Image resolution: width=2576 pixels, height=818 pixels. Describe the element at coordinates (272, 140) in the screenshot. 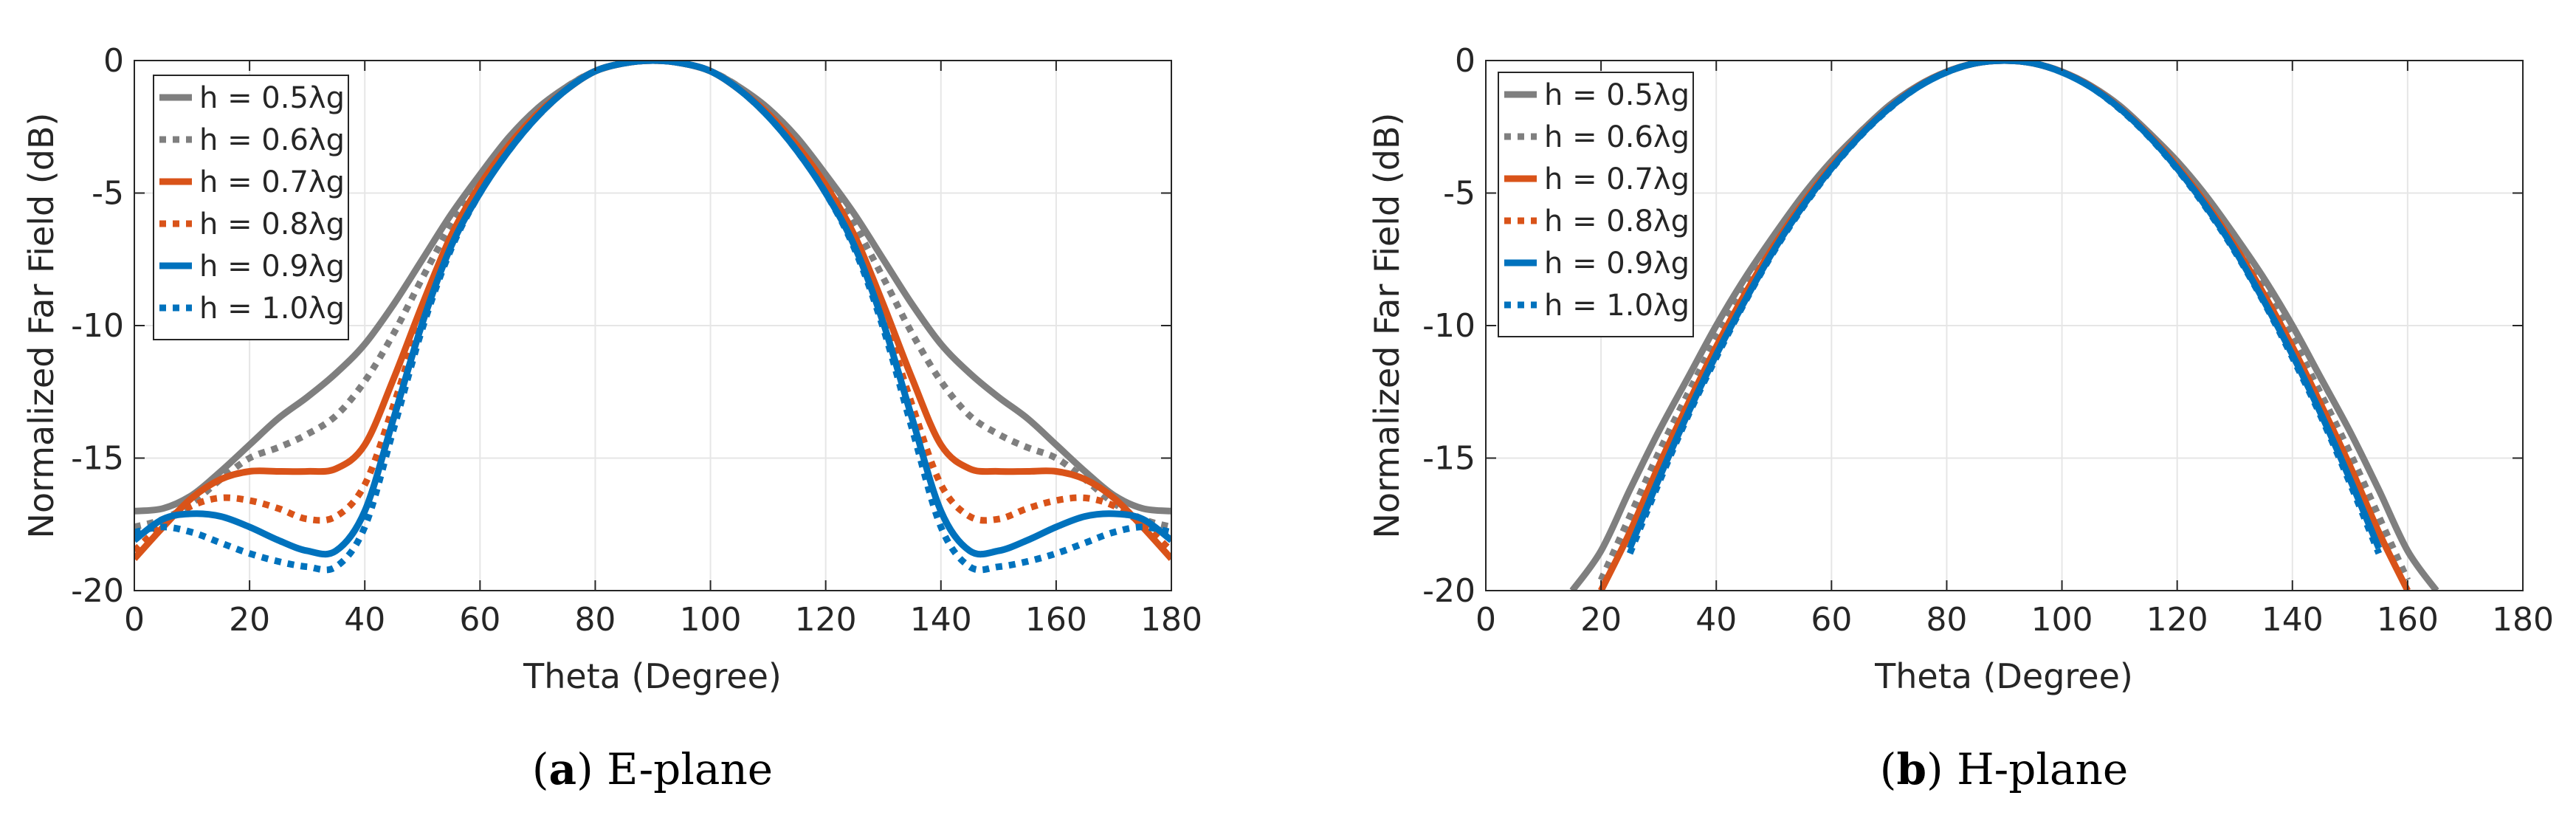

I see `e-plane-legend-label-1: h = 0.6λg` at that location.